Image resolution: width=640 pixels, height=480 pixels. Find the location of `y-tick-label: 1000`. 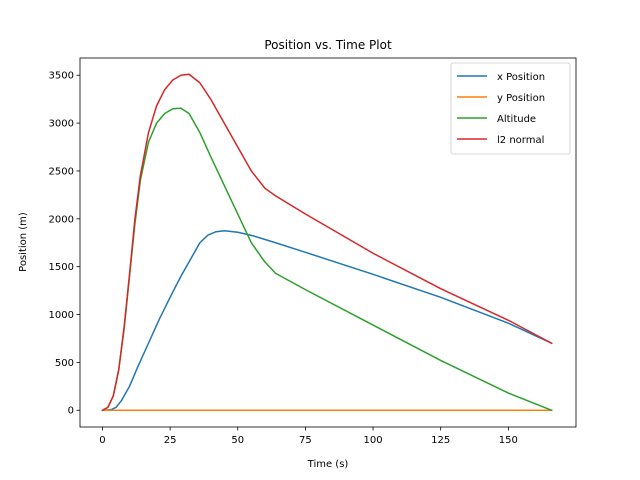

y-tick-label: 1000 is located at coordinates (61, 315).